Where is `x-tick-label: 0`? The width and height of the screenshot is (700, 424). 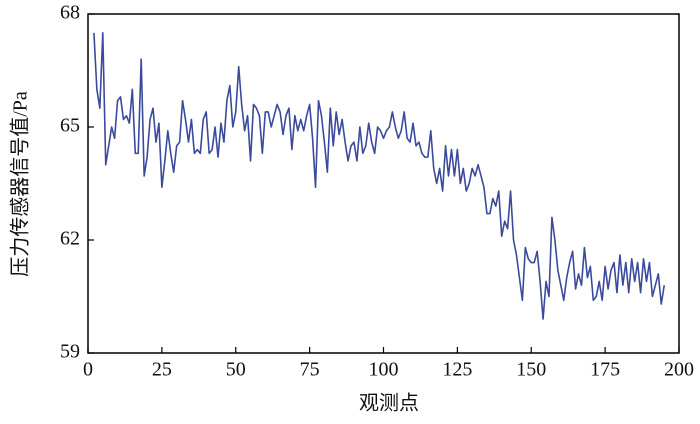 x-tick-label: 0 is located at coordinates (88, 370).